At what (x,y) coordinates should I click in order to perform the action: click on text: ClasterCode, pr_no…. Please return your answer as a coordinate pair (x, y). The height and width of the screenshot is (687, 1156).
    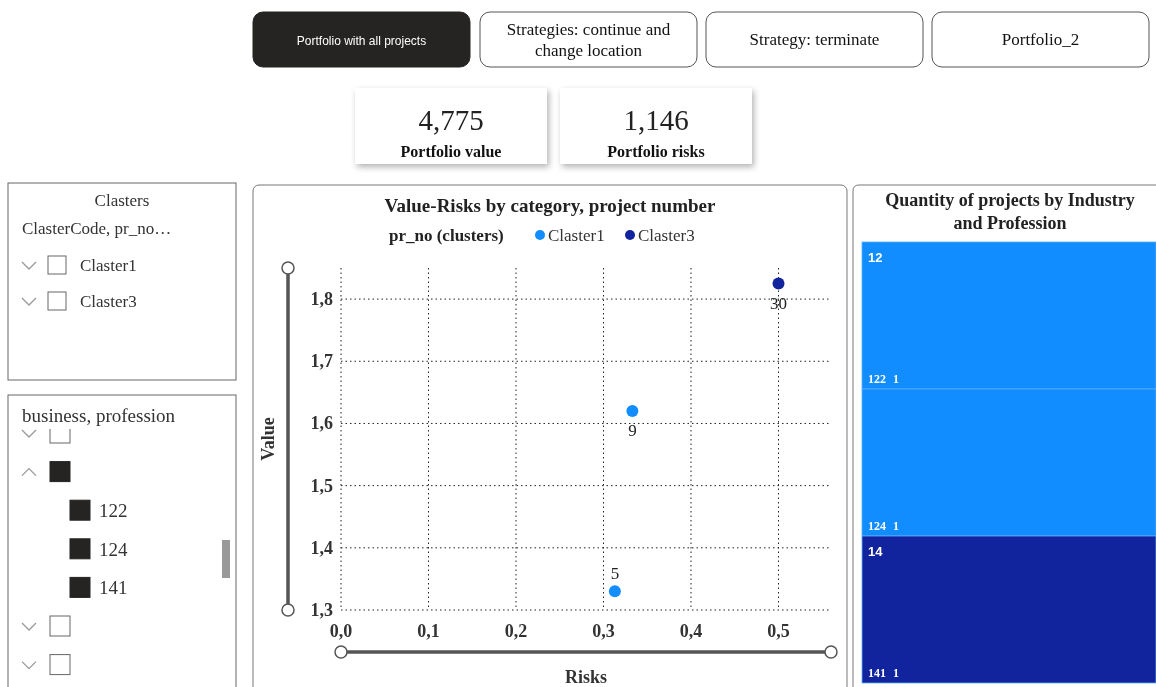
    Looking at the image, I should click on (97, 228).